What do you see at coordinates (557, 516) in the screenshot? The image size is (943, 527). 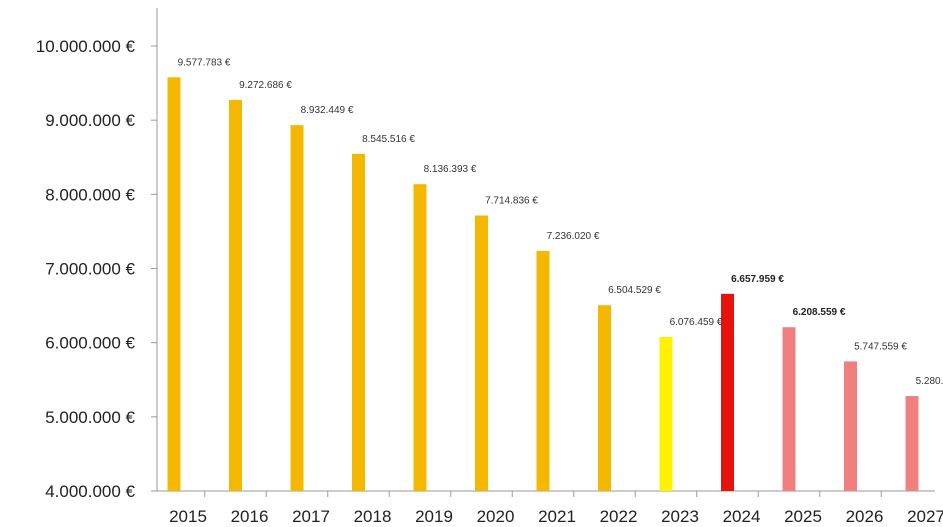 I see `x-tick-label: 2021` at bounding box center [557, 516].